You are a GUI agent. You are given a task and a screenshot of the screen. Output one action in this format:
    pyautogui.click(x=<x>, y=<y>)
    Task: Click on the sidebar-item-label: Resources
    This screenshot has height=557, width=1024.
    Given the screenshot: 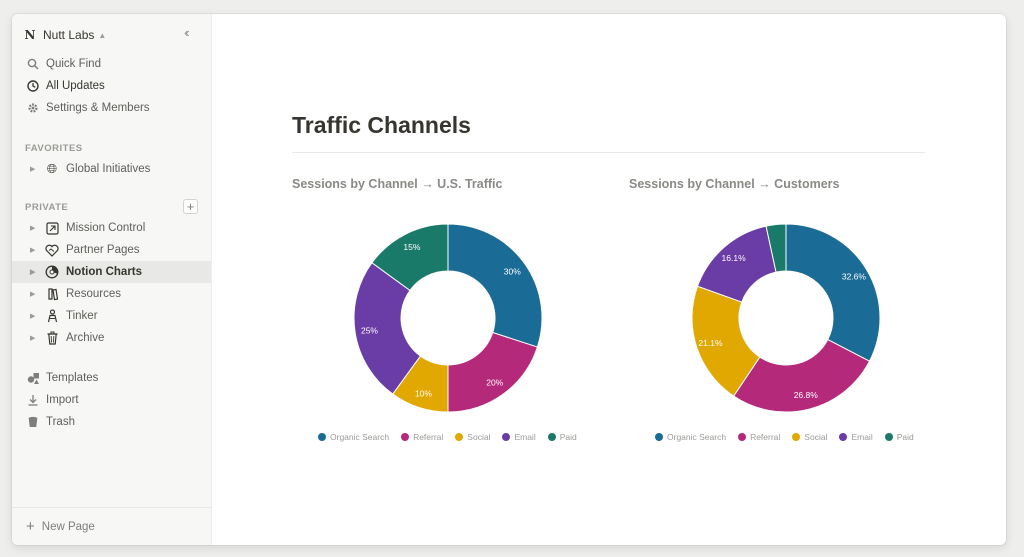 What is the action you would take?
    pyautogui.click(x=93, y=294)
    